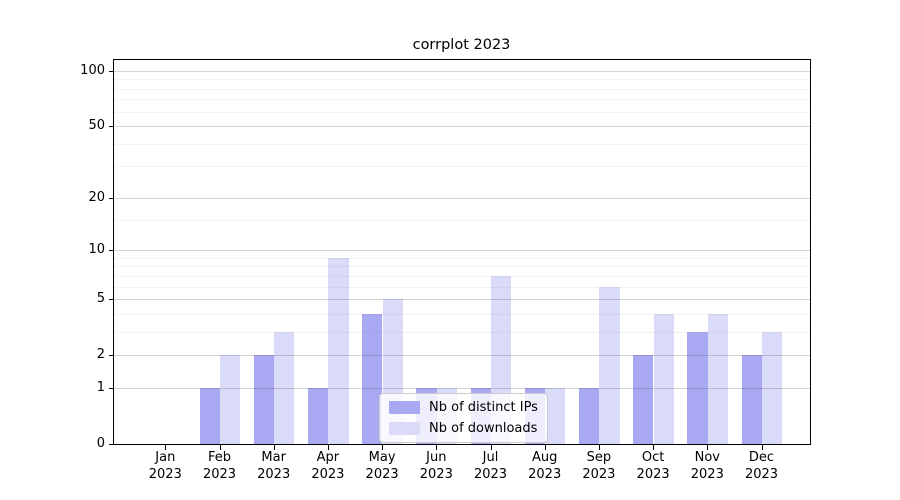  What do you see at coordinates (92, 70) in the screenshot?
I see `y-tick-label-100: 100` at bounding box center [92, 70].